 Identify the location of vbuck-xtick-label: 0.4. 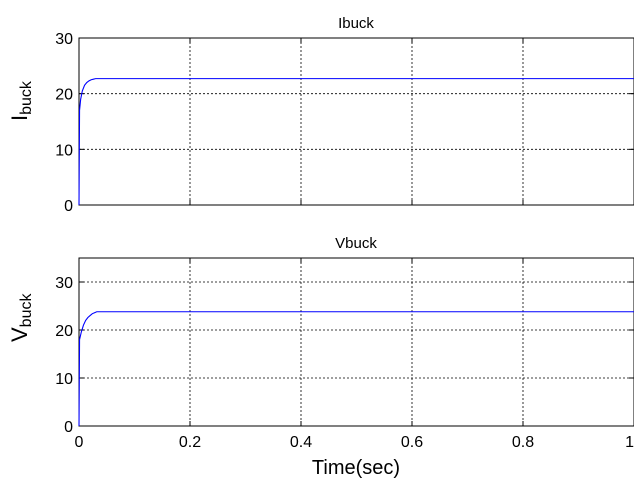
(301, 442).